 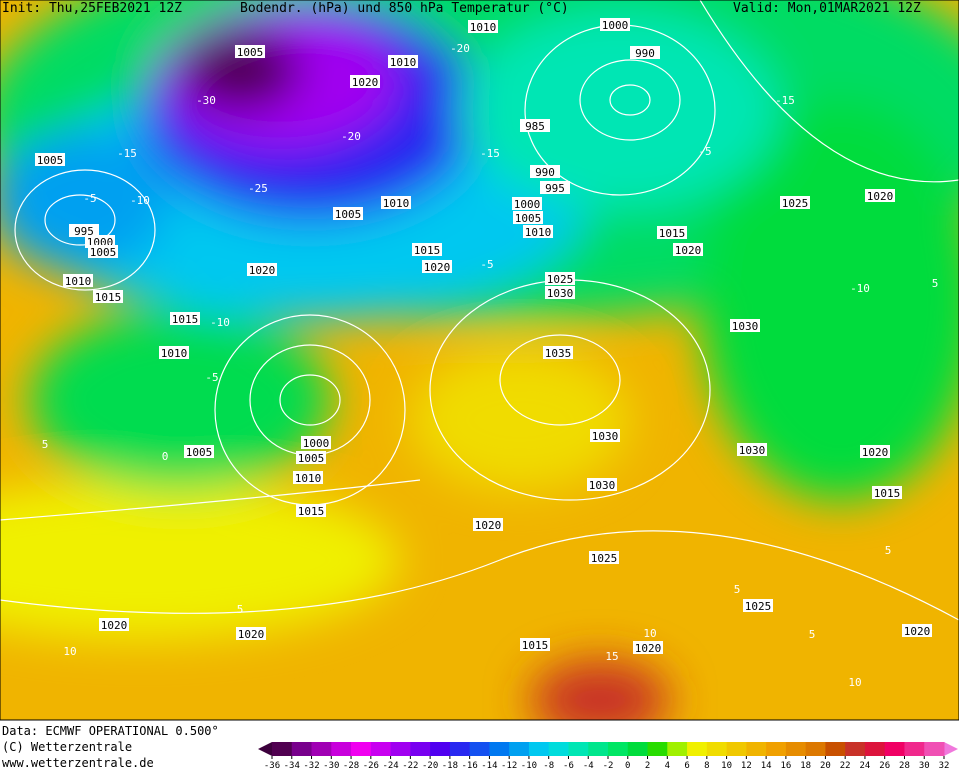 I want to click on colorbar-tick-label: -34, so click(x=292, y=765).